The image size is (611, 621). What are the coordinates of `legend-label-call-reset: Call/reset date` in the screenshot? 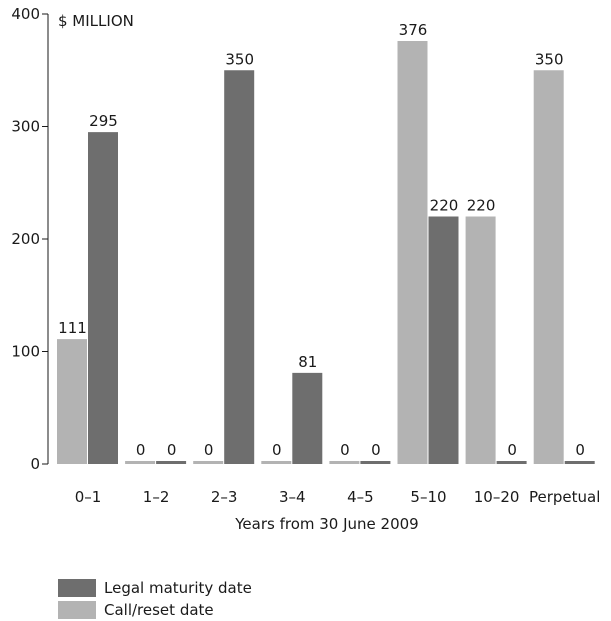 It's located at (159, 610).